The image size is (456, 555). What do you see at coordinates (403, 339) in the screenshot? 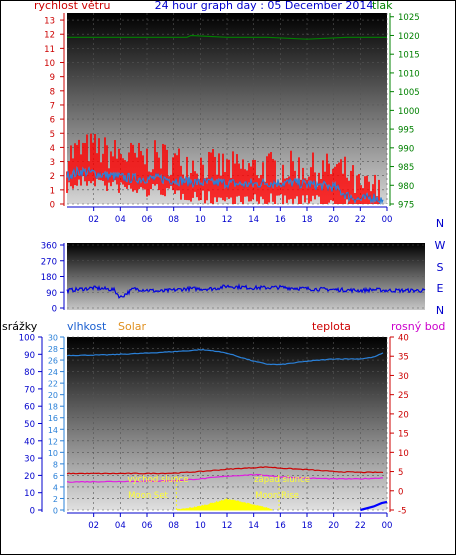
I see `temperature-tick-label: 40` at bounding box center [403, 339].